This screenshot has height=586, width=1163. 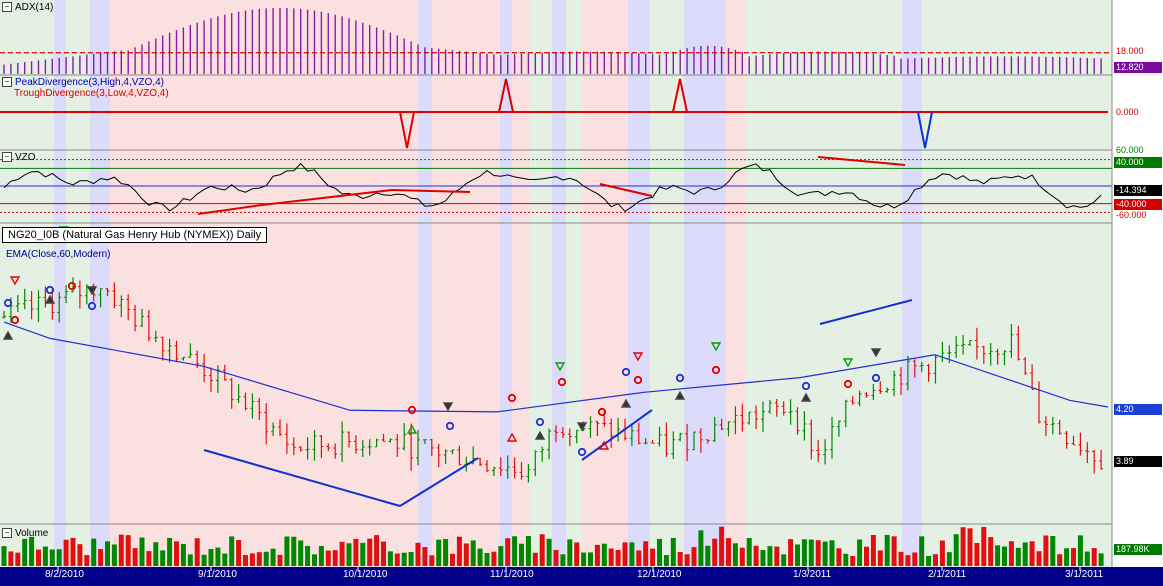 I want to click on volume-pane, so click(x=552, y=546).